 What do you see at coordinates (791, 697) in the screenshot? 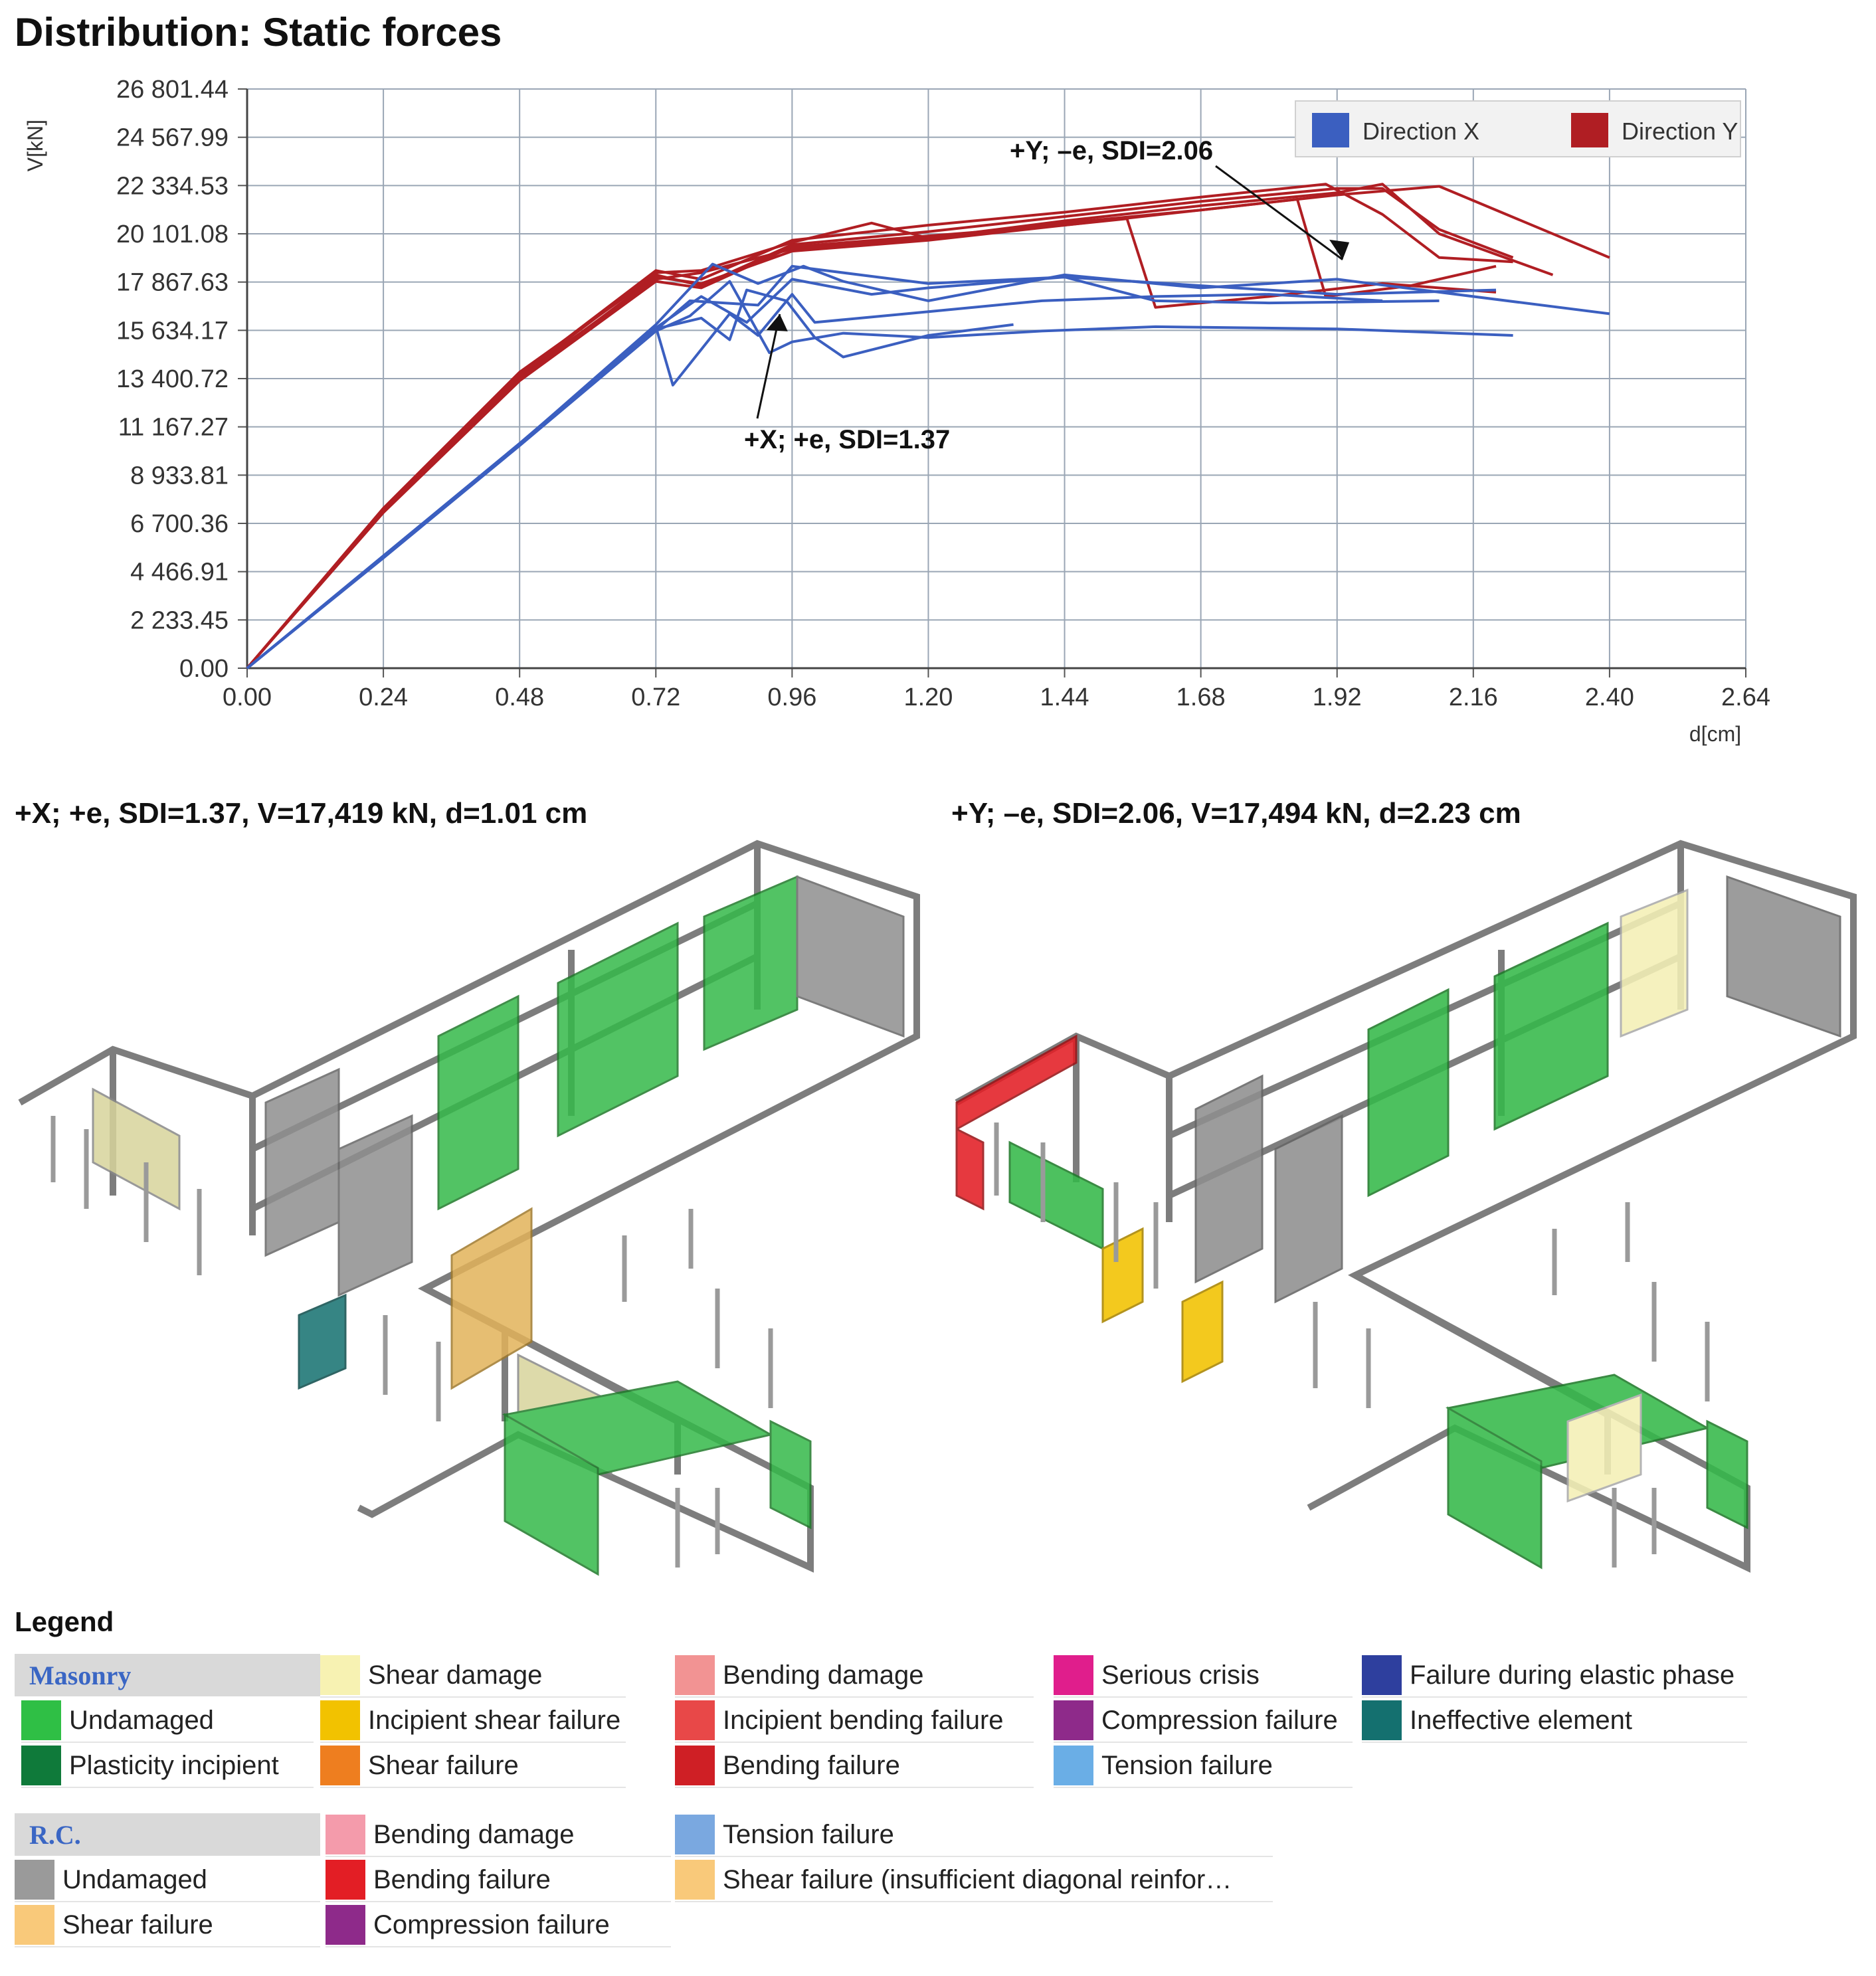
I see `x-tick-label: 0.96` at bounding box center [791, 697].